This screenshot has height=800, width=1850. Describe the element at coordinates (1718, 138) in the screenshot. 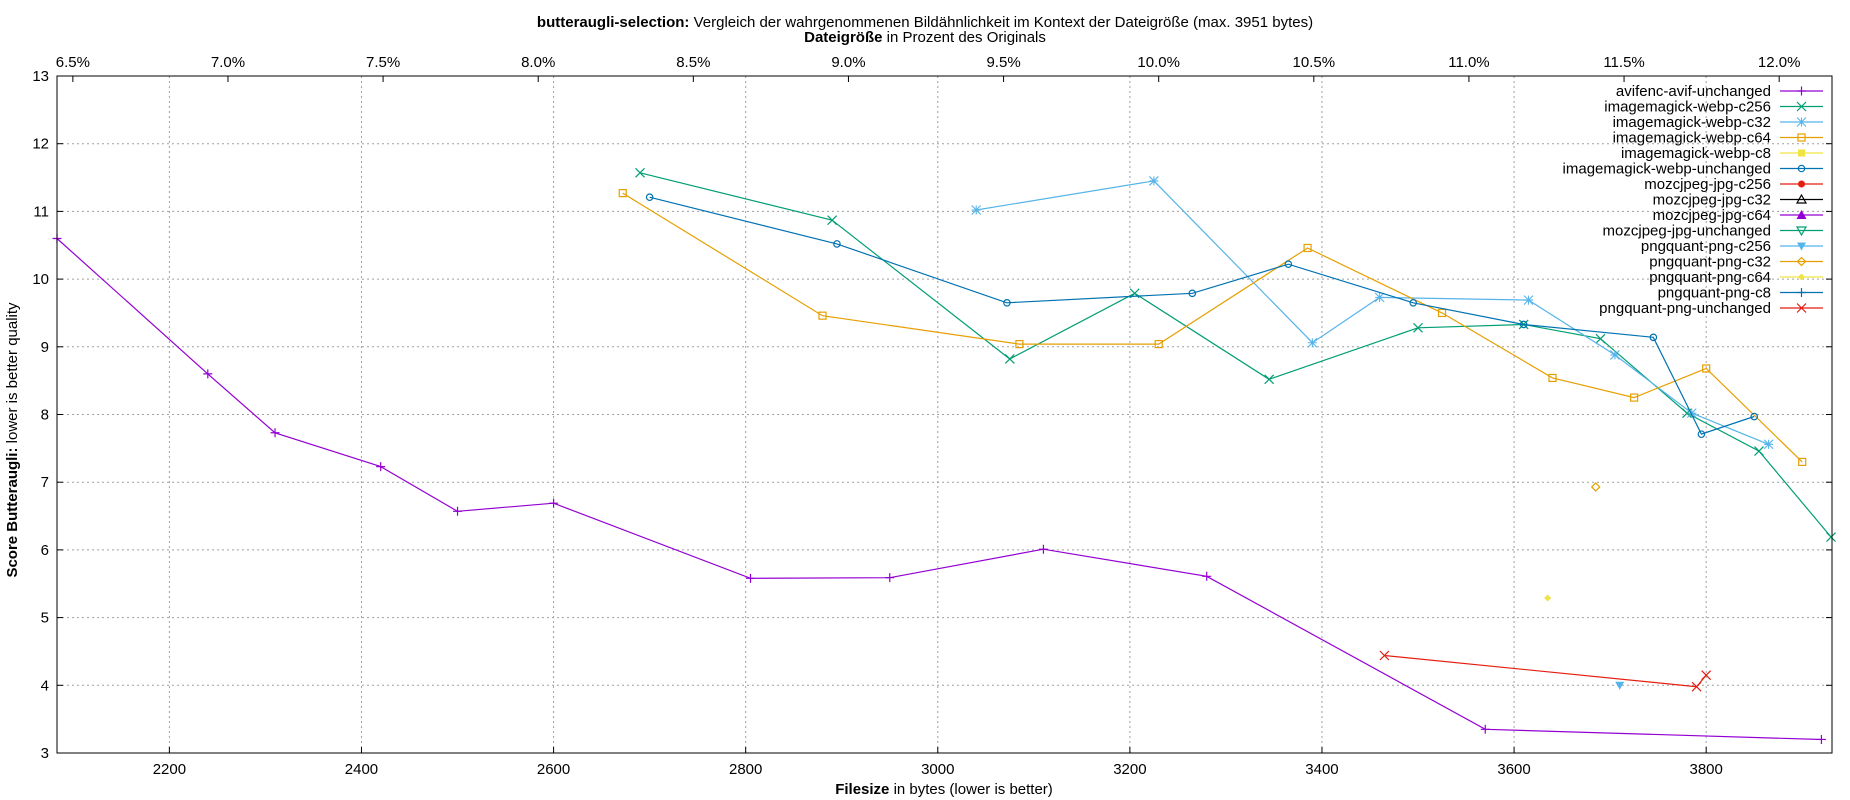

I see `legend-item: imagemagick-webp-c64` at that location.